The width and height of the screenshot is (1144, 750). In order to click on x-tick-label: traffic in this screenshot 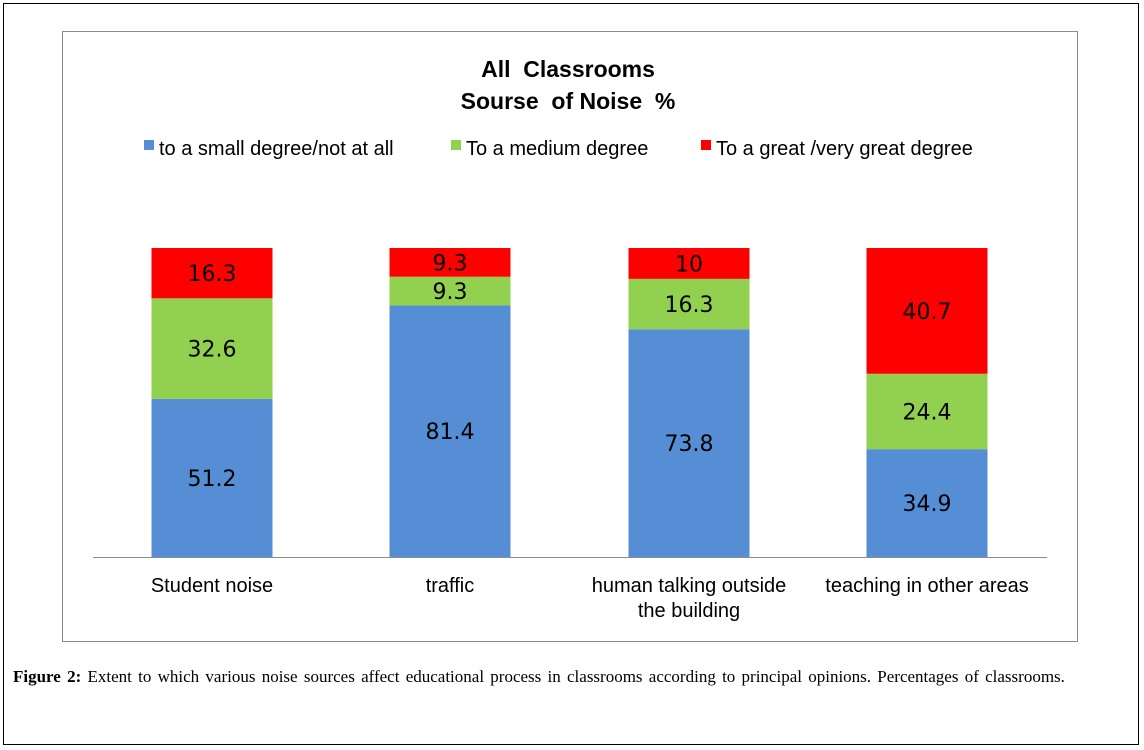, I will do `click(450, 586)`.